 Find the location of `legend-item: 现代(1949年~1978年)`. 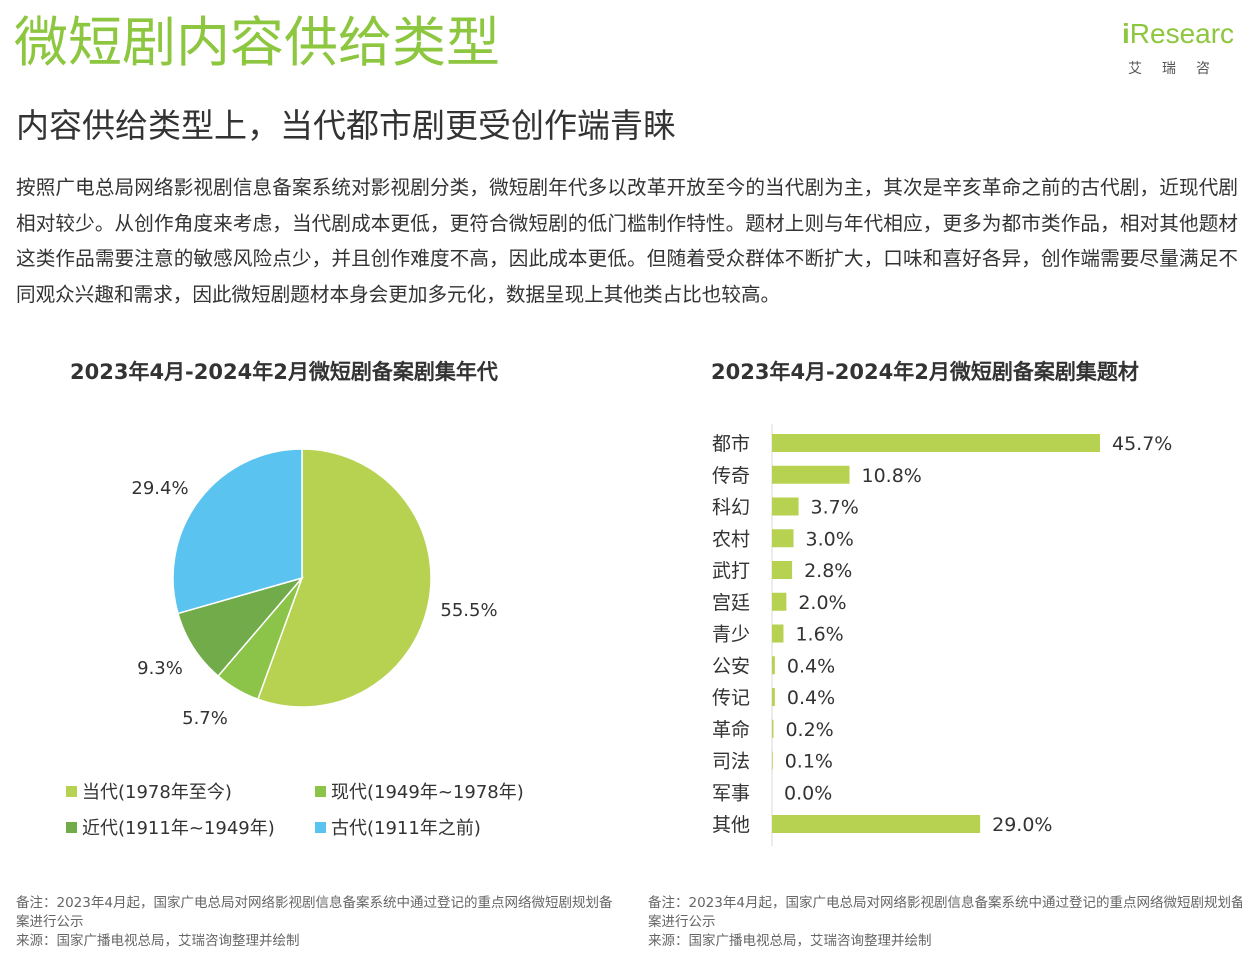

legend-item: 现代(1949年~1978年) is located at coordinates (419, 793).